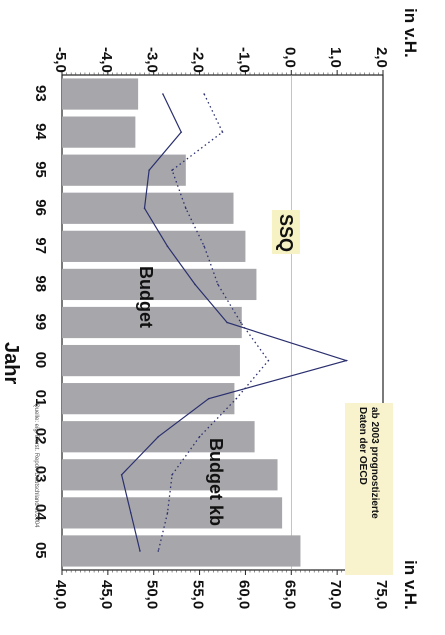  Describe the element at coordinates (243, 60) in the screenshot. I see `left-axis-tick-label: -1,0` at that location.